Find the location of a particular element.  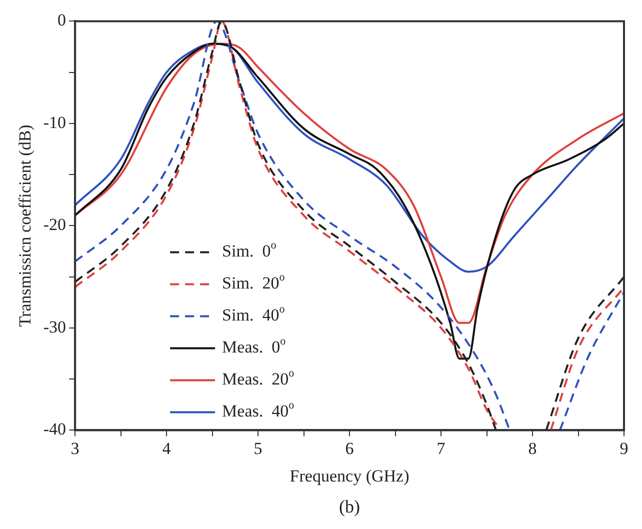

y-tick-label: -30 is located at coordinates (54, 326).